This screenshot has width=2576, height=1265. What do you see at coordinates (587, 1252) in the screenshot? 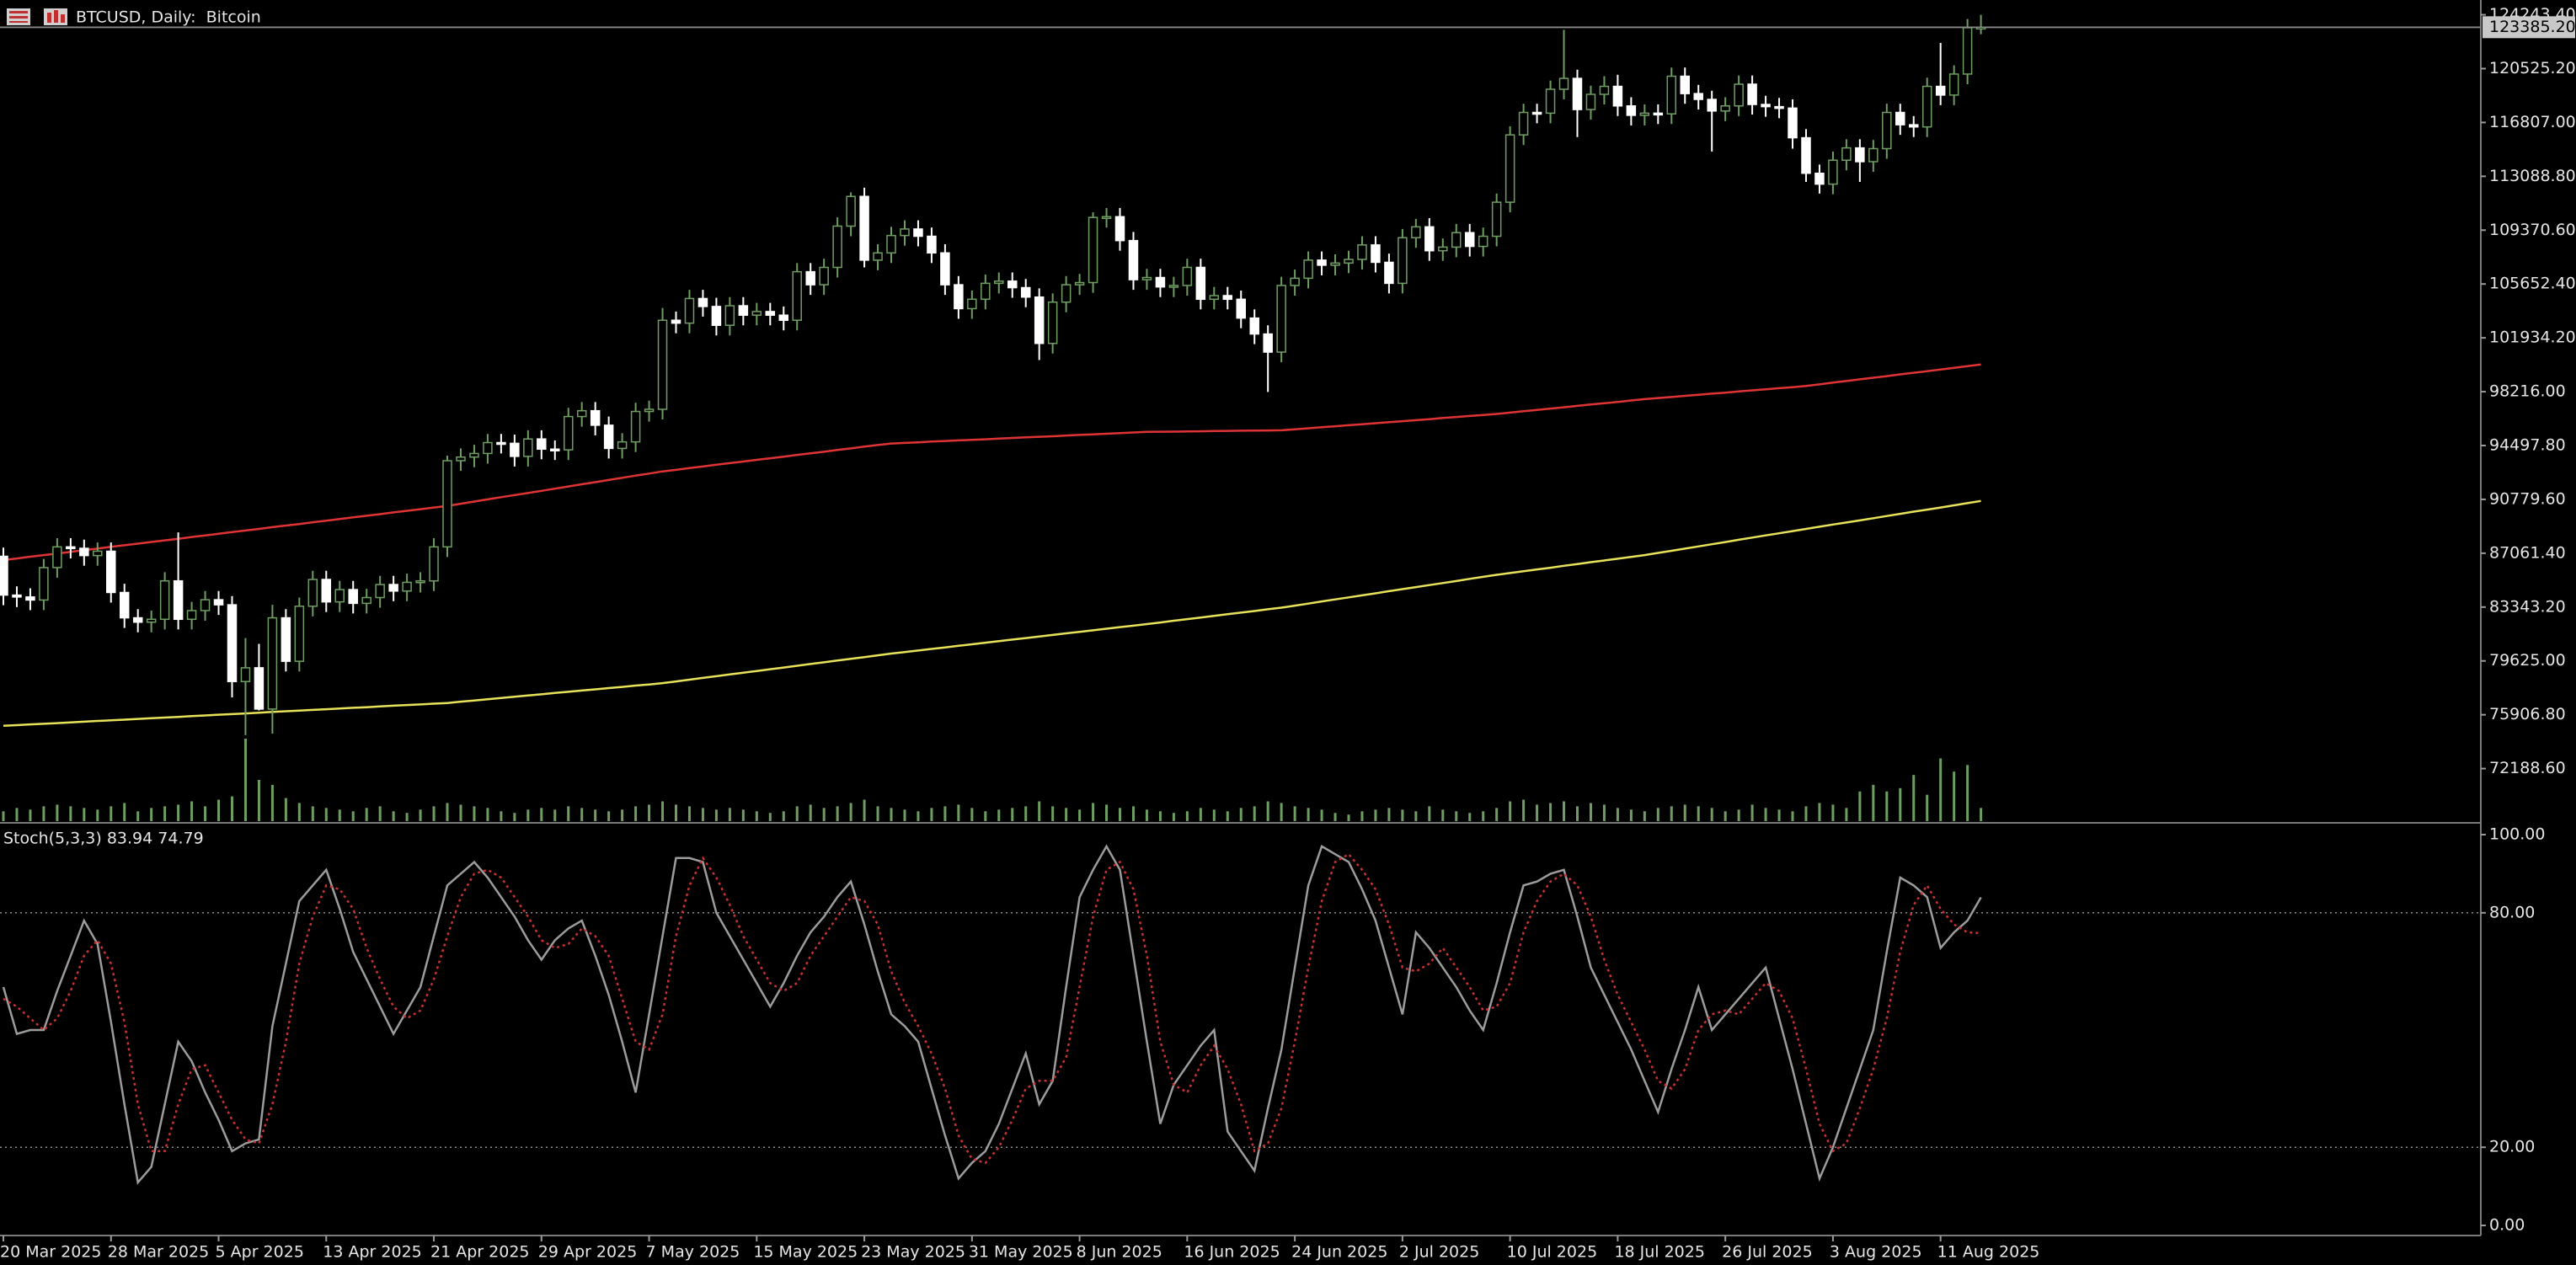
I see `x-tick-label: 29 Apr 2025` at bounding box center [587, 1252].